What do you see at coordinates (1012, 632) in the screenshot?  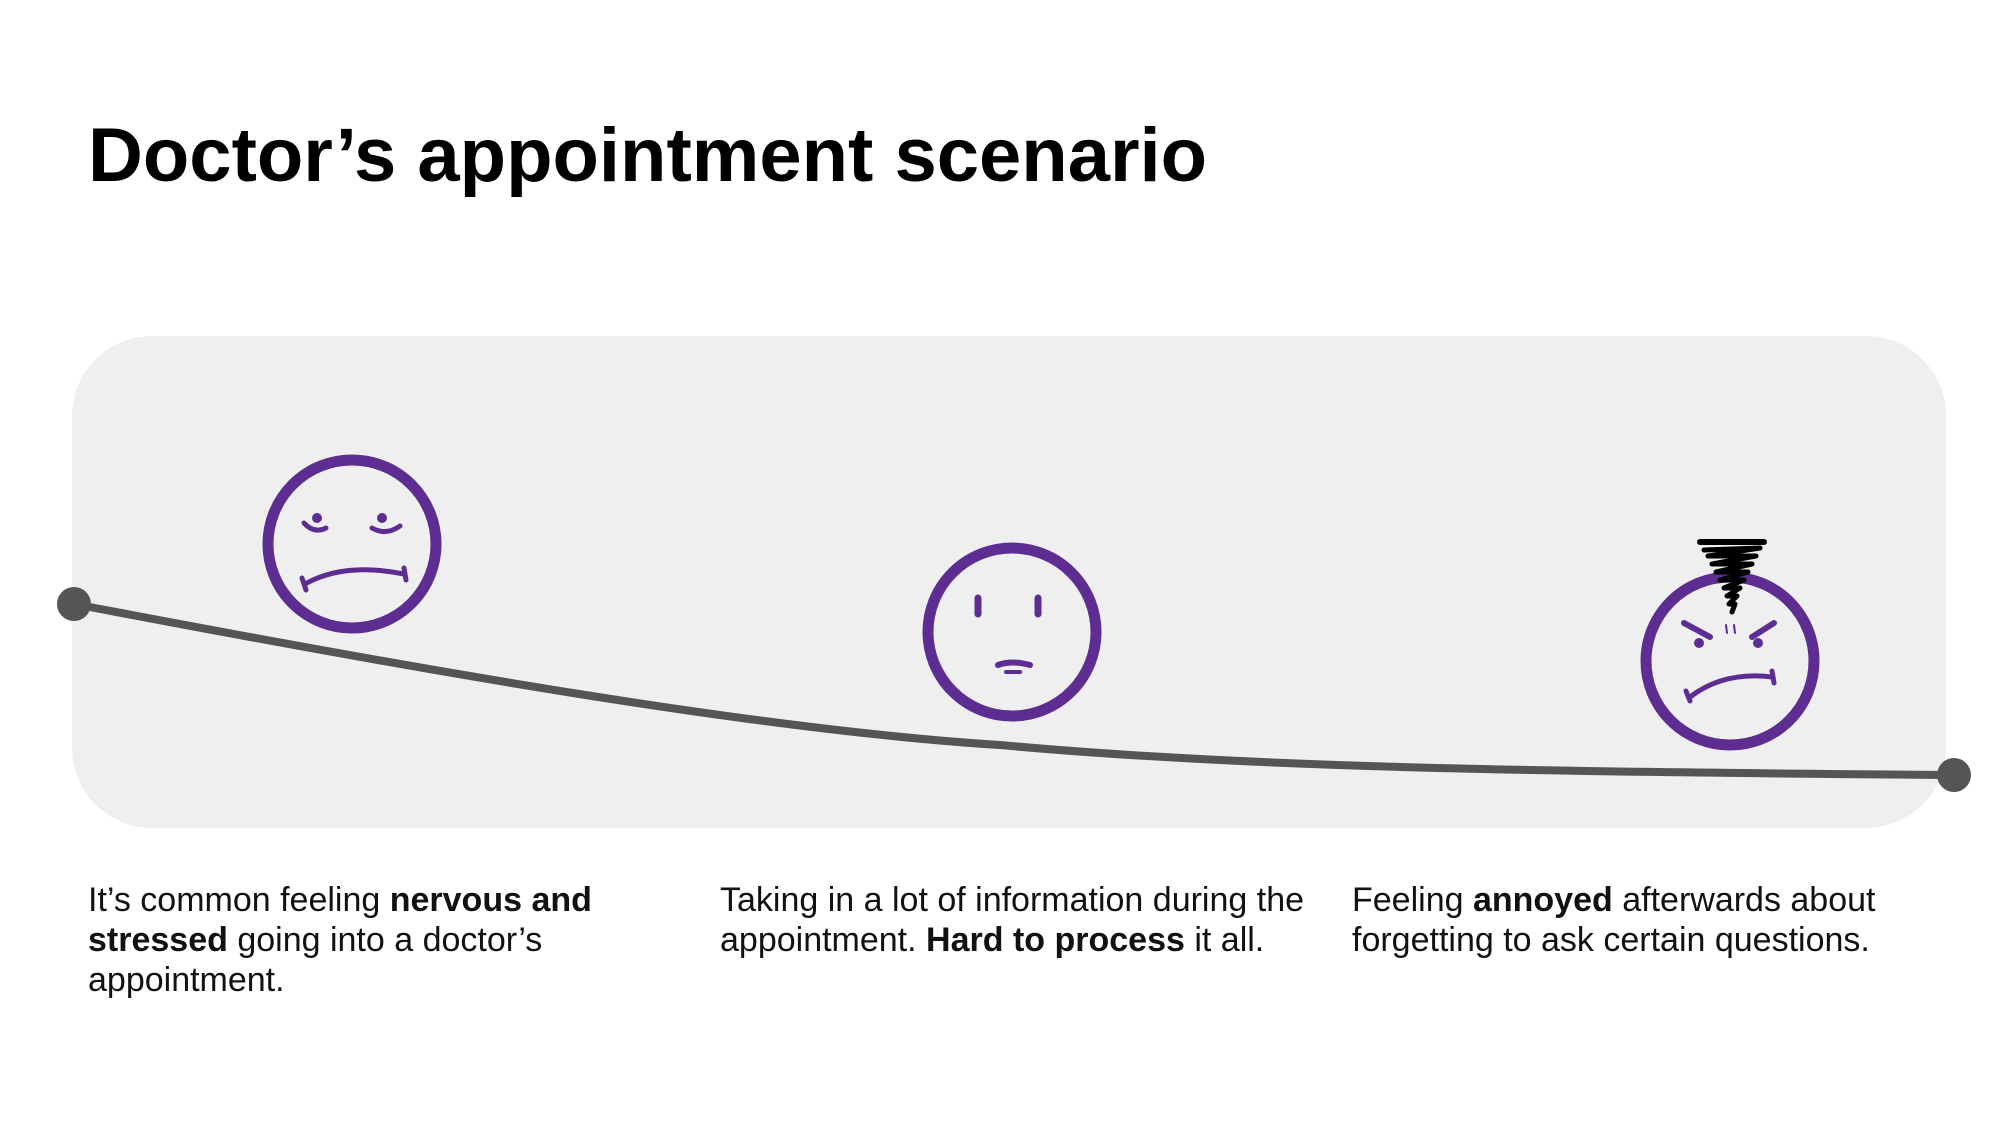 I see `neutral-face-icon` at bounding box center [1012, 632].